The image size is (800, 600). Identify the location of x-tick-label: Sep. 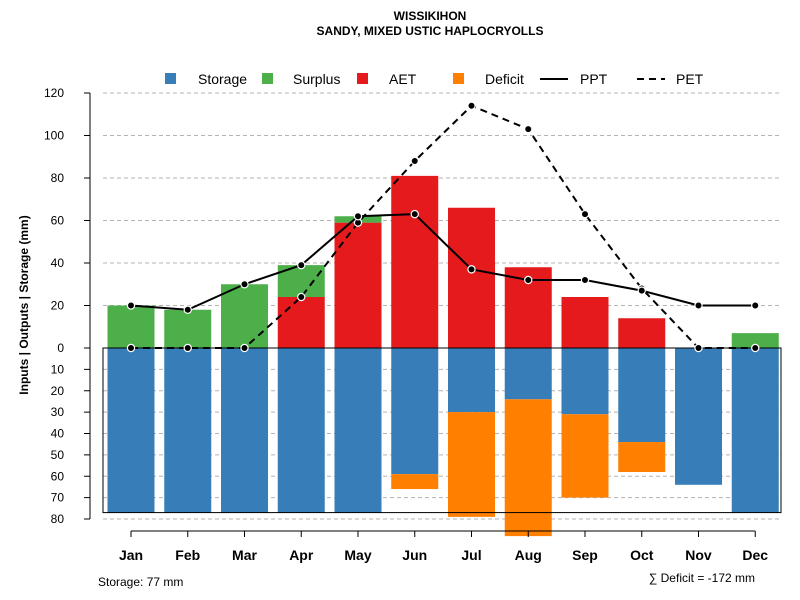
(585, 555).